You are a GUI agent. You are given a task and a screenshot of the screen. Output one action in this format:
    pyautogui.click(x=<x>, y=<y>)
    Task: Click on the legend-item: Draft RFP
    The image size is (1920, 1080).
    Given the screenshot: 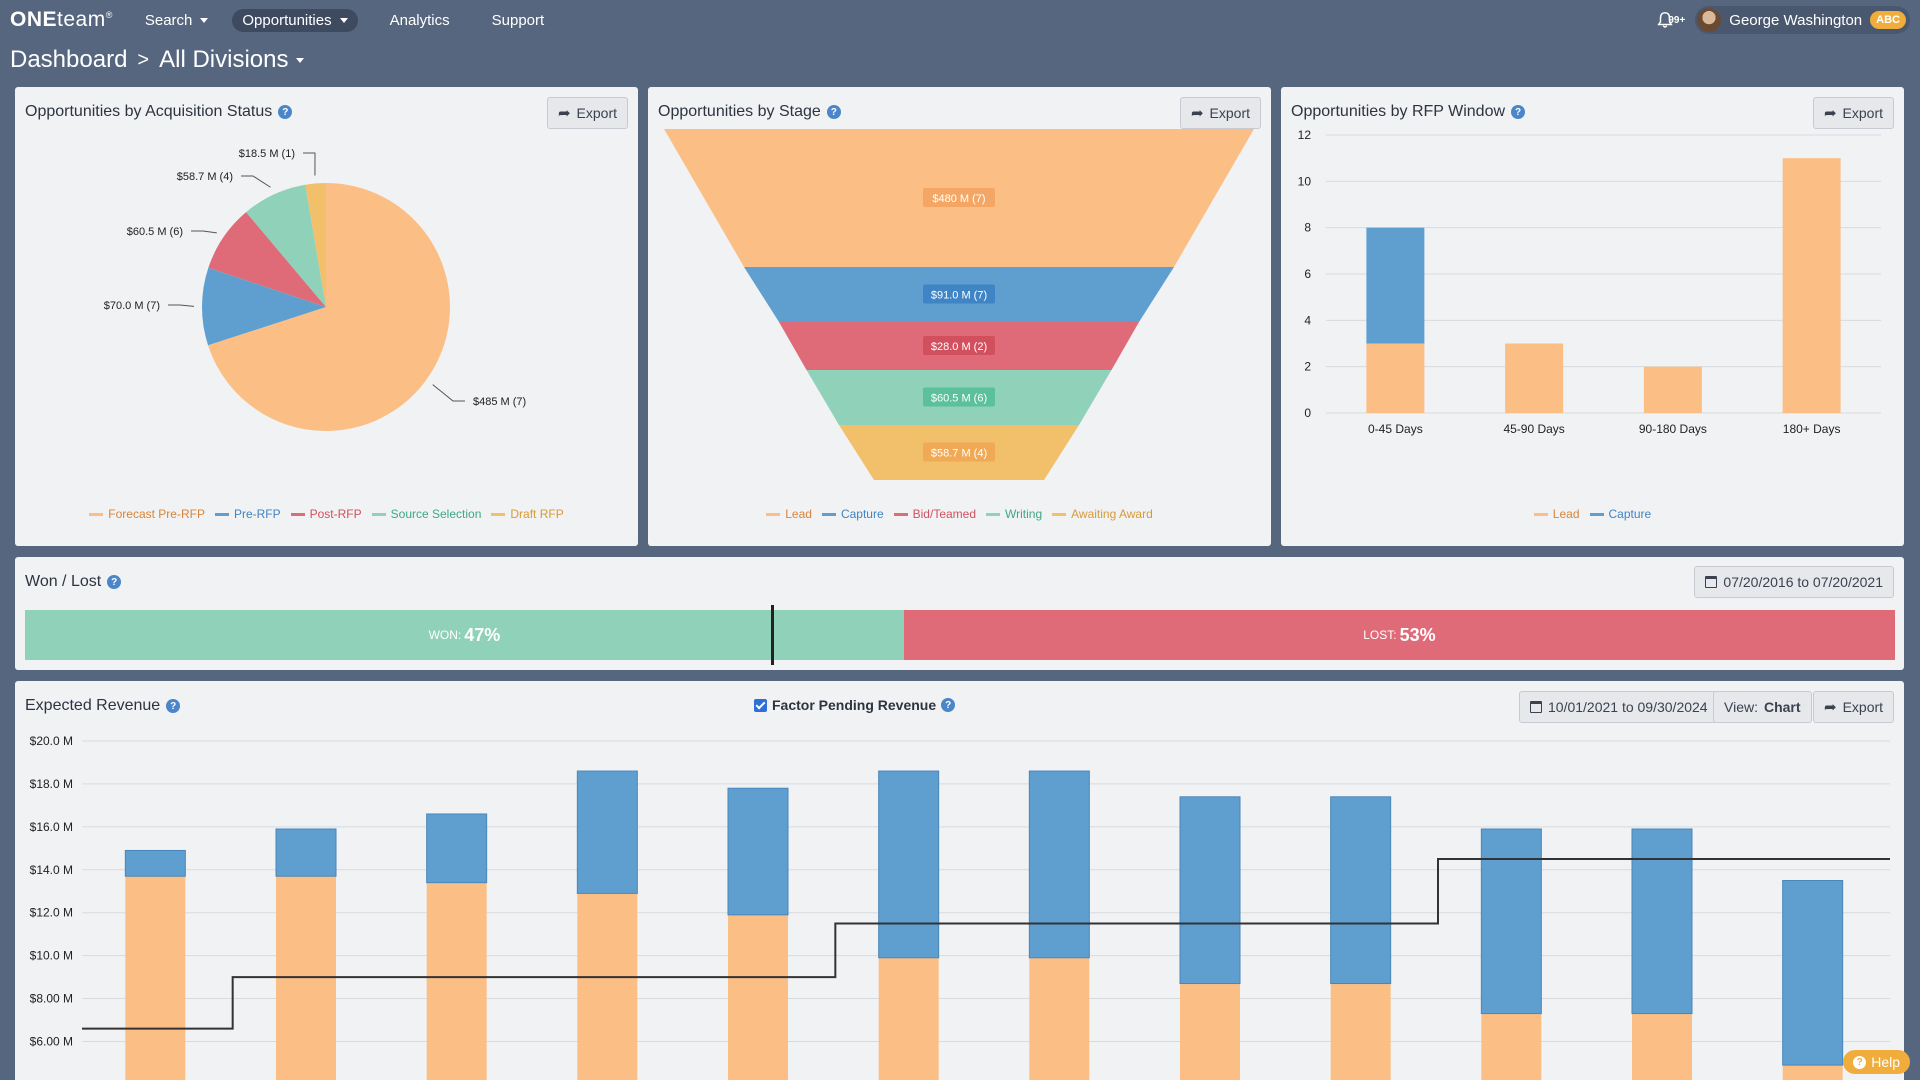 What is the action you would take?
    pyautogui.click(x=527, y=514)
    